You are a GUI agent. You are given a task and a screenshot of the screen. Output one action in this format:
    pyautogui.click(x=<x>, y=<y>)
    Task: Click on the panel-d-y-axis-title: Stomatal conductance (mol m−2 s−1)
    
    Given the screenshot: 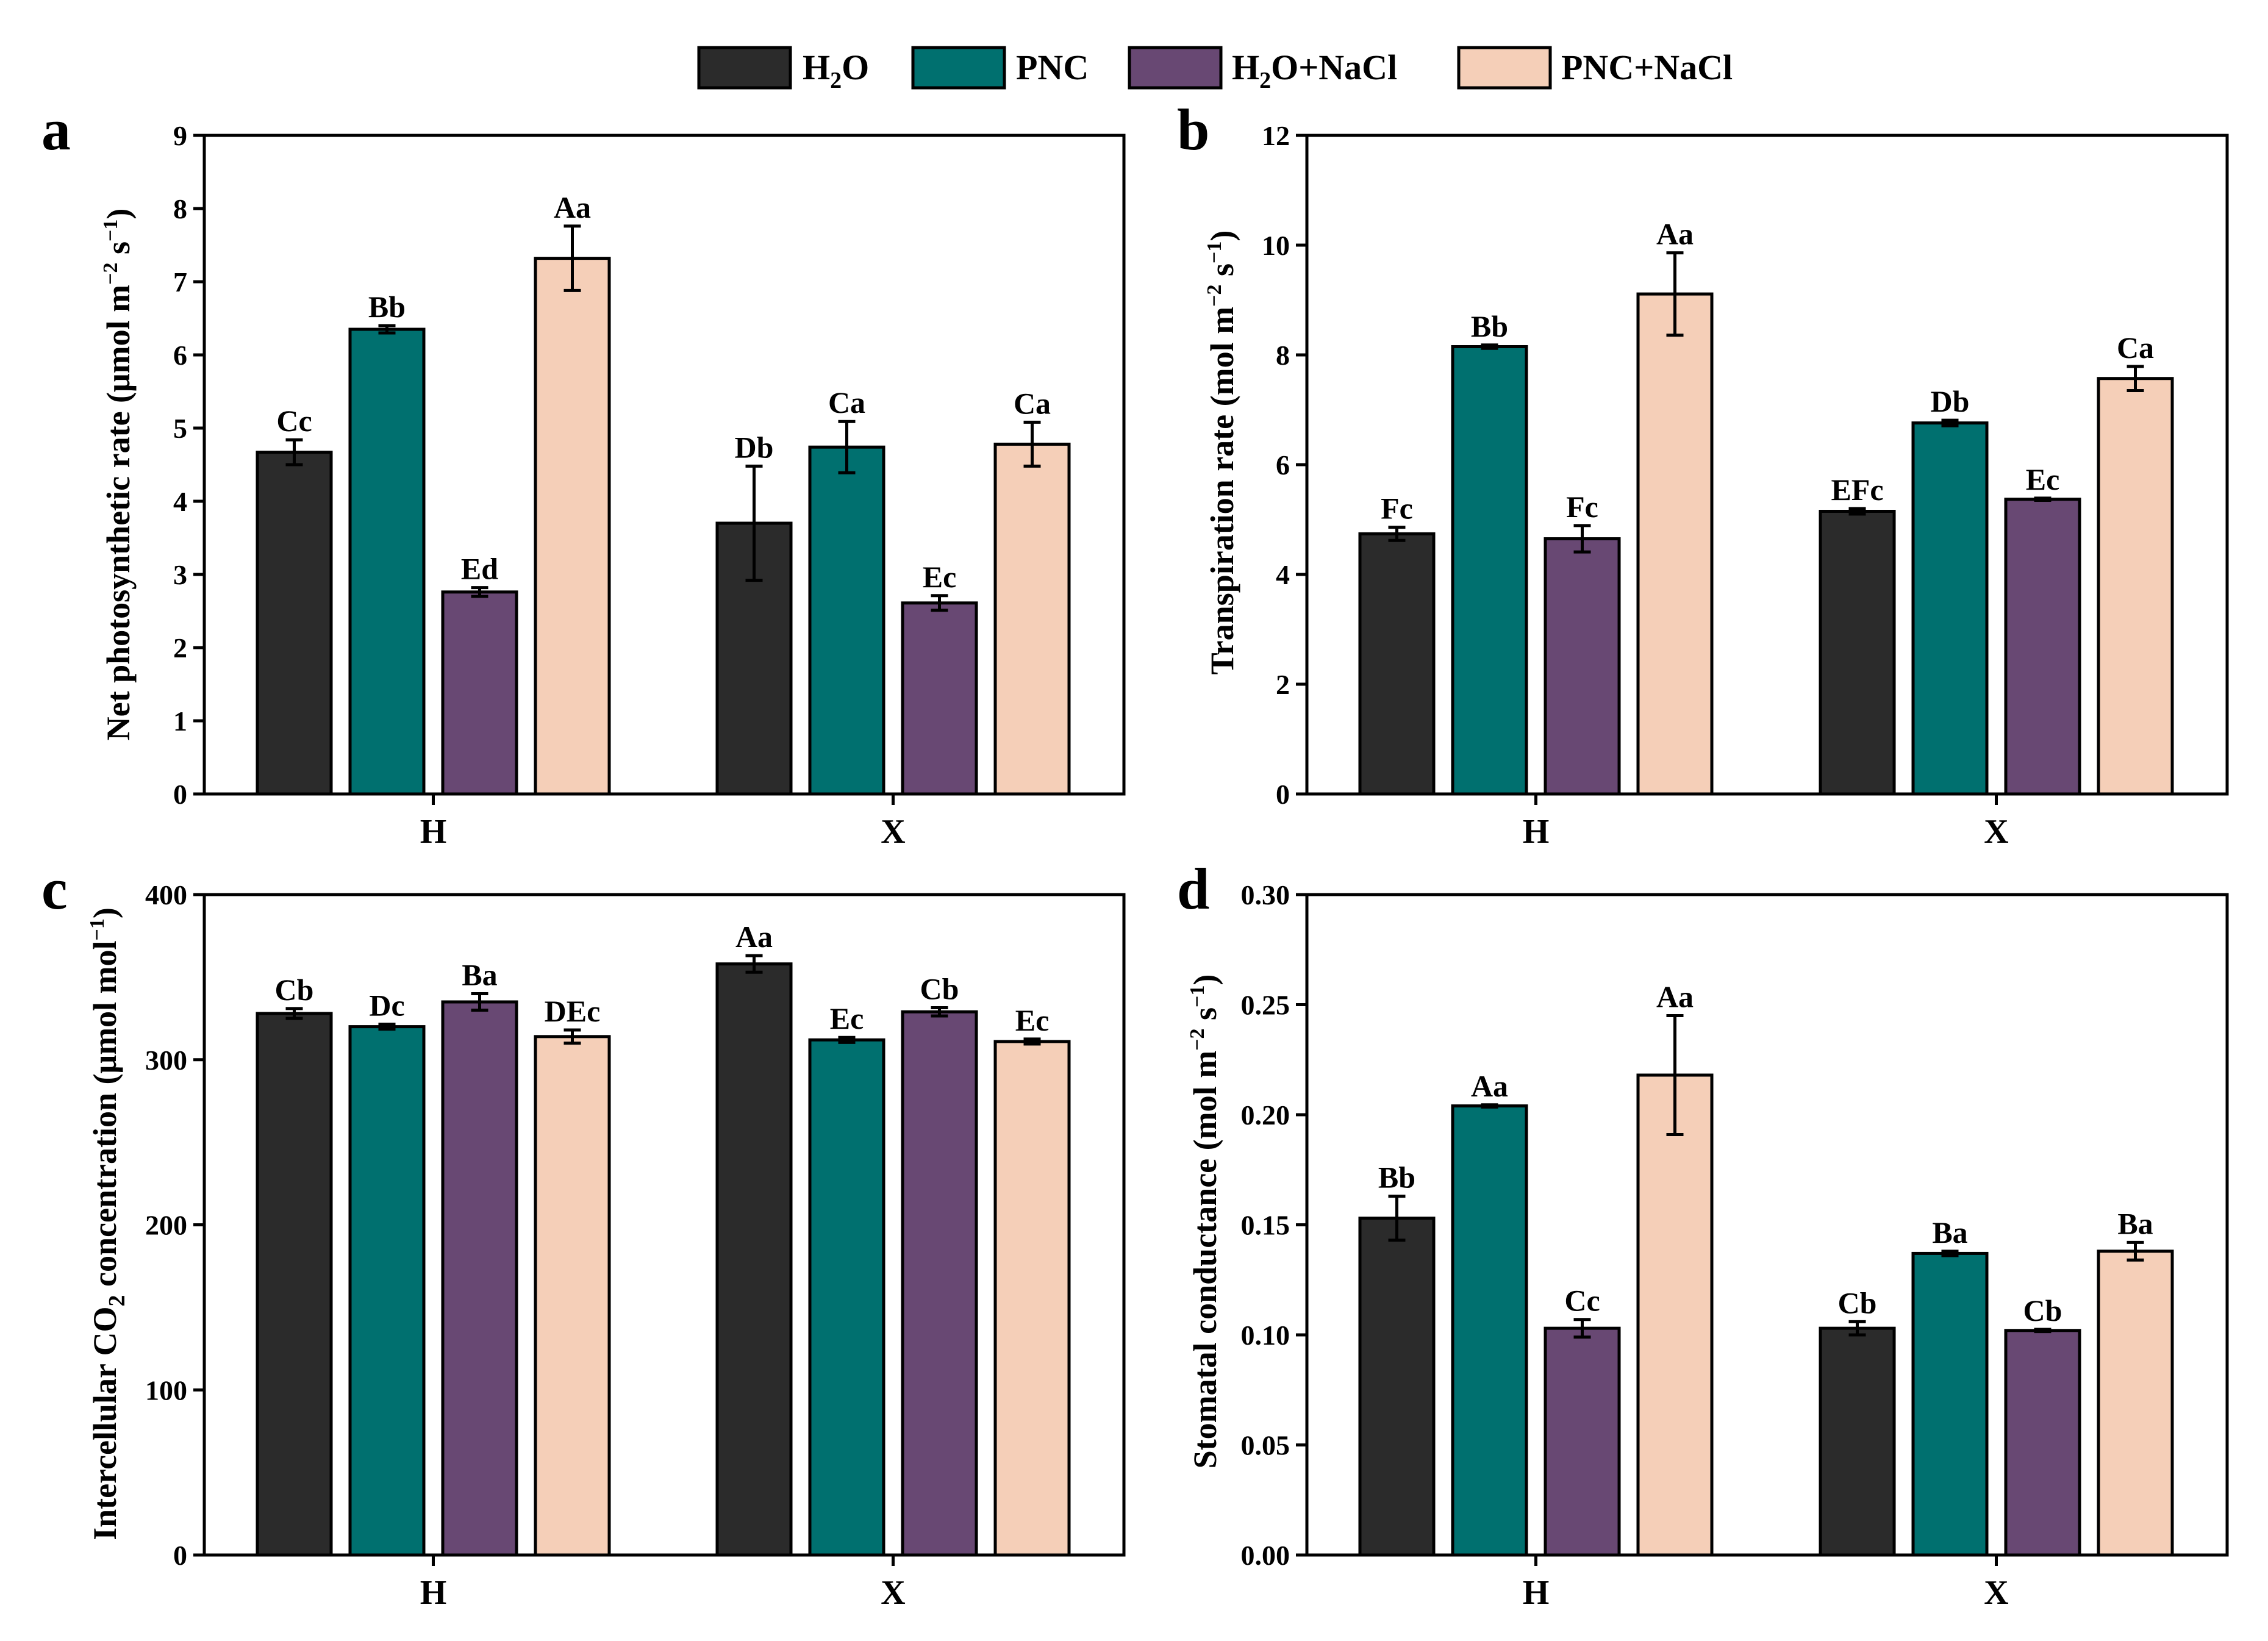 What is the action you would take?
    pyautogui.click(x=1204, y=1221)
    